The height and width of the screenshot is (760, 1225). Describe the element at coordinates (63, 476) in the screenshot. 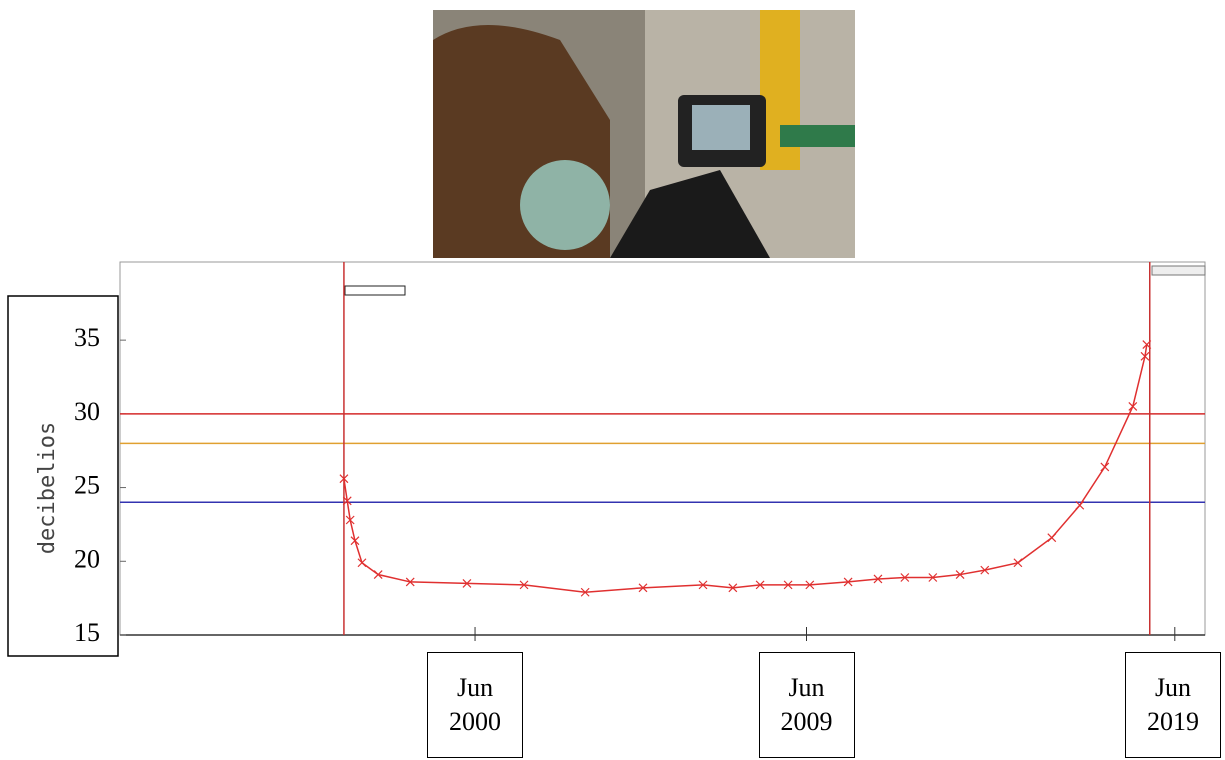

I see `y-label-box` at that location.